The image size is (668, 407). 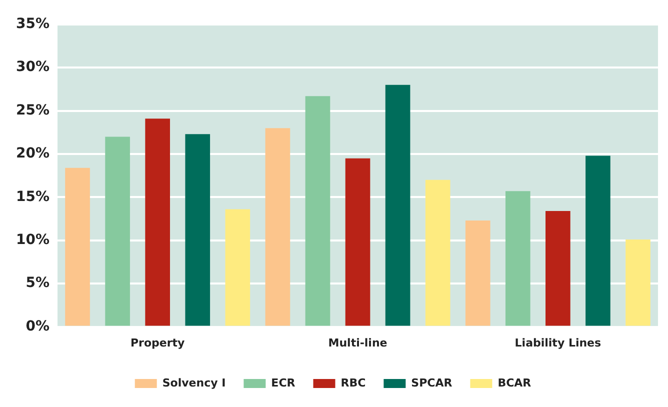 I want to click on y-tick-label: 25%, so click(x=33, y=110).